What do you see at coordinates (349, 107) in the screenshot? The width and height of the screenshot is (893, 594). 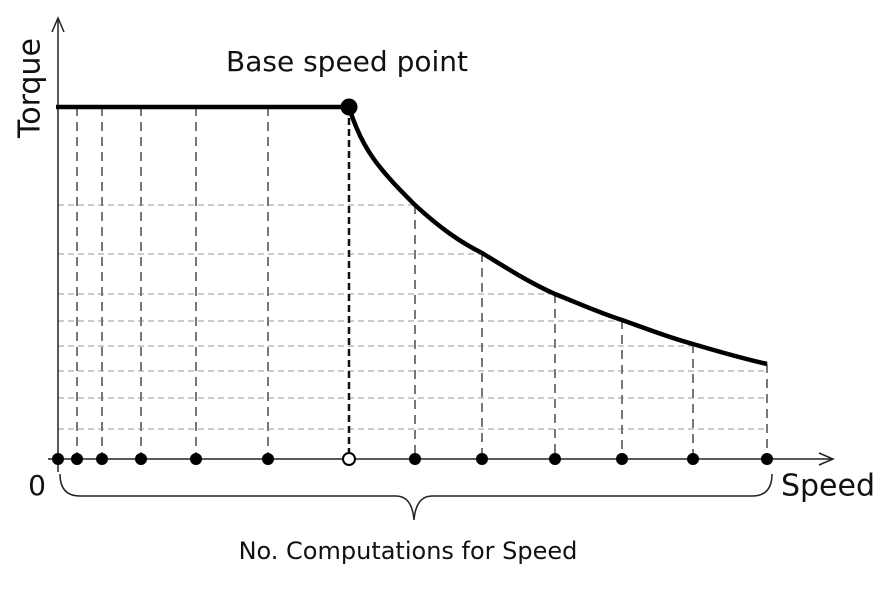 I see `base-point` at bounding box center [349, 107].